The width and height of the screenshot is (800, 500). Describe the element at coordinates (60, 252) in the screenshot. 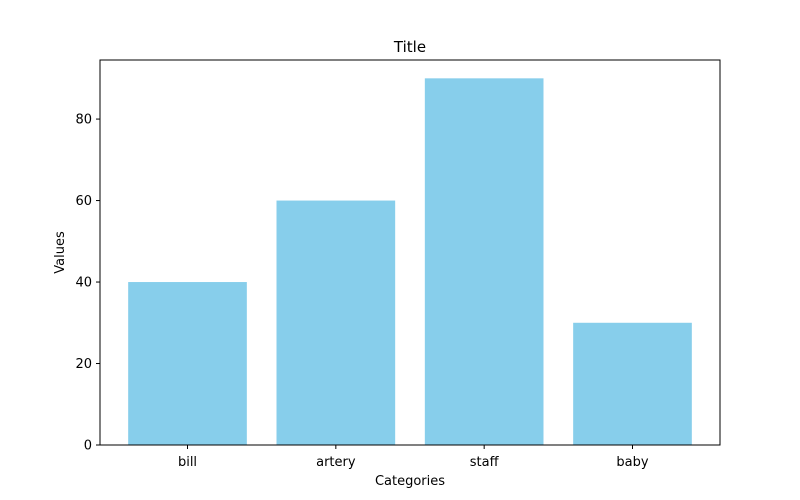

I see `y-axis-label: Values` at that location.